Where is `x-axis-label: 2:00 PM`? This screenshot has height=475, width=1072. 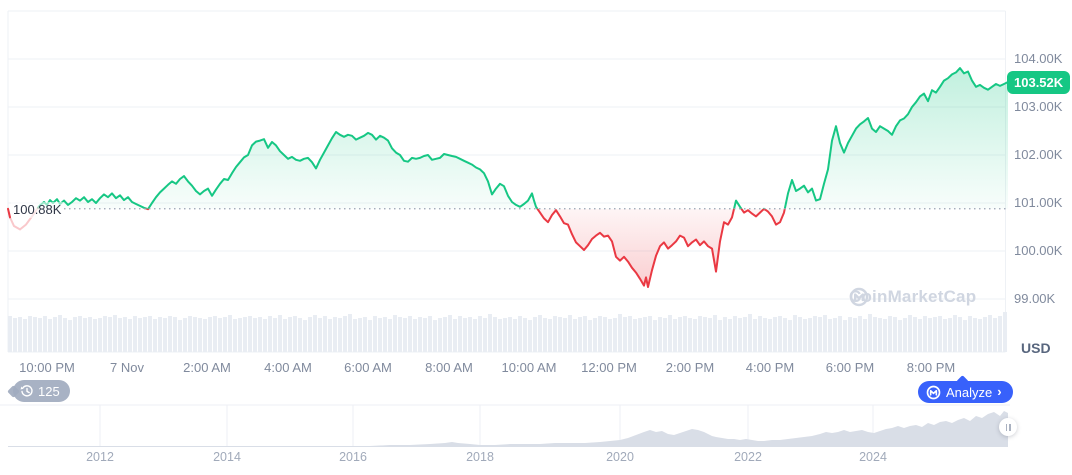
x-axis-label: 2:00 PM is located at coordinates (690, 367).